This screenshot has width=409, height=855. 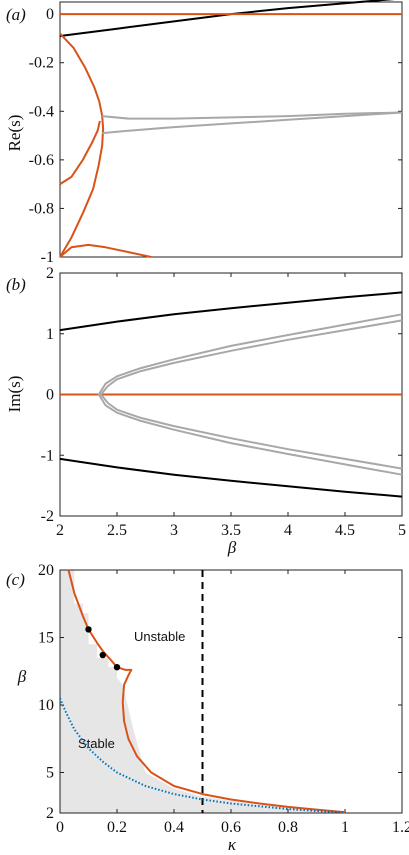 I want to click on panel-b-ylabel: Im(s), so click(x=14, y=394).